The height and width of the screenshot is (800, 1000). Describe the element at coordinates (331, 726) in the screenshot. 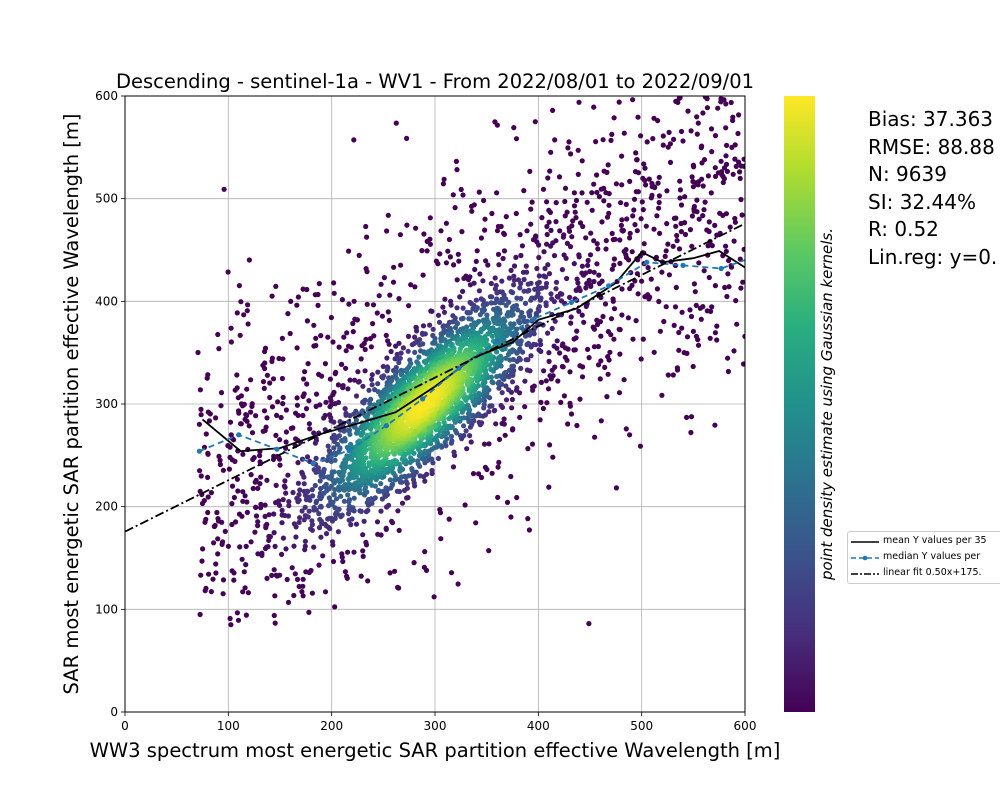

I see `x-tick-label: 200` at that location.